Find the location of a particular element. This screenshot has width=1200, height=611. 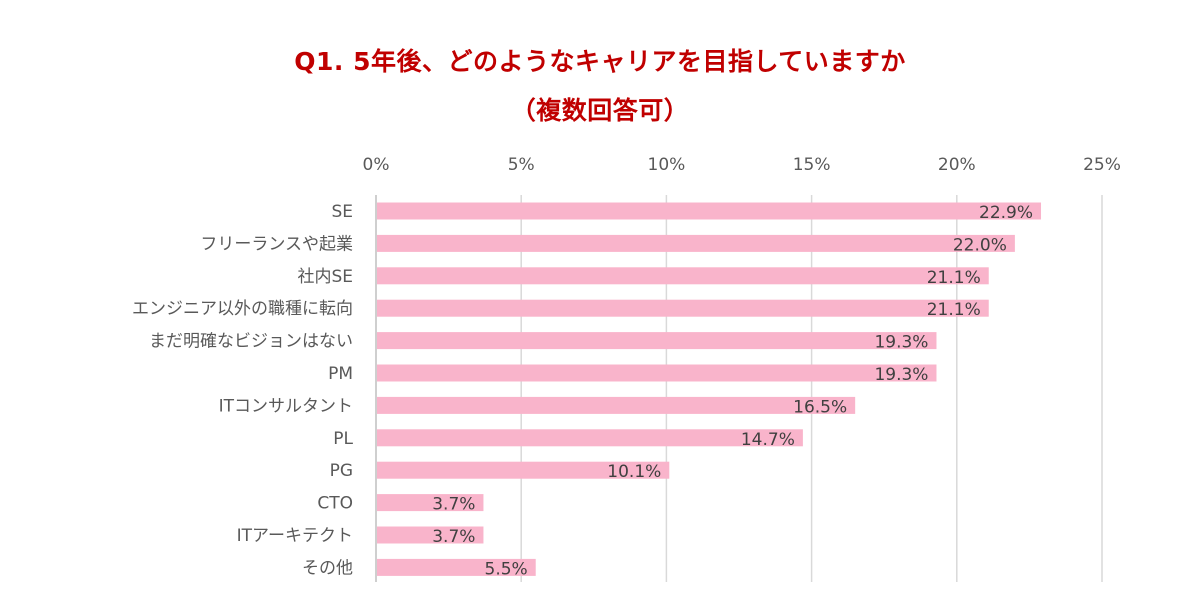

category-label: PL is located at coordinates (343, 439).